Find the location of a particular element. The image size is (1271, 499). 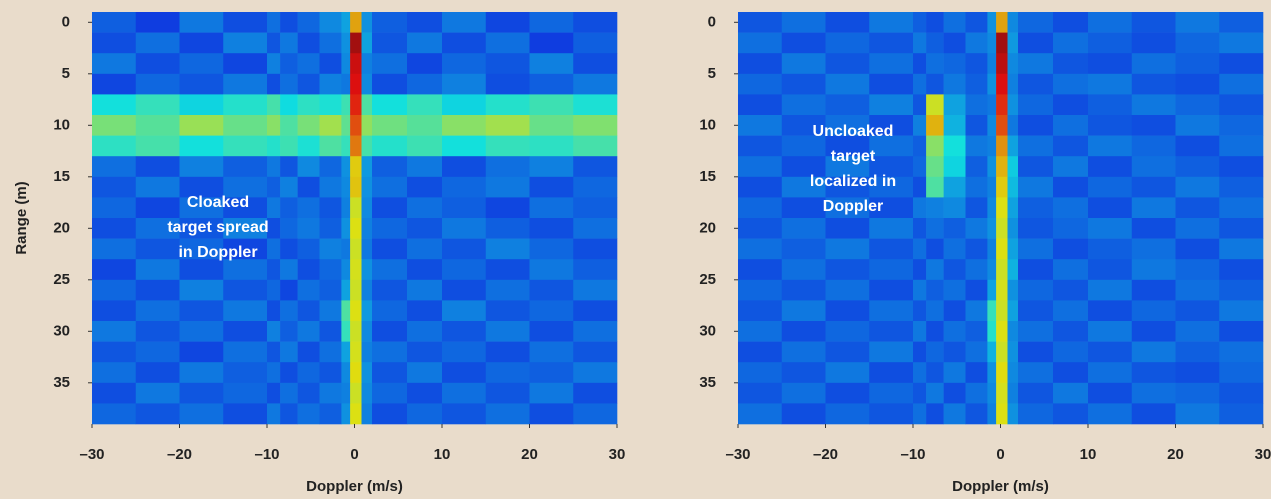

annotation: localized in is located at coordinates (853, 181).